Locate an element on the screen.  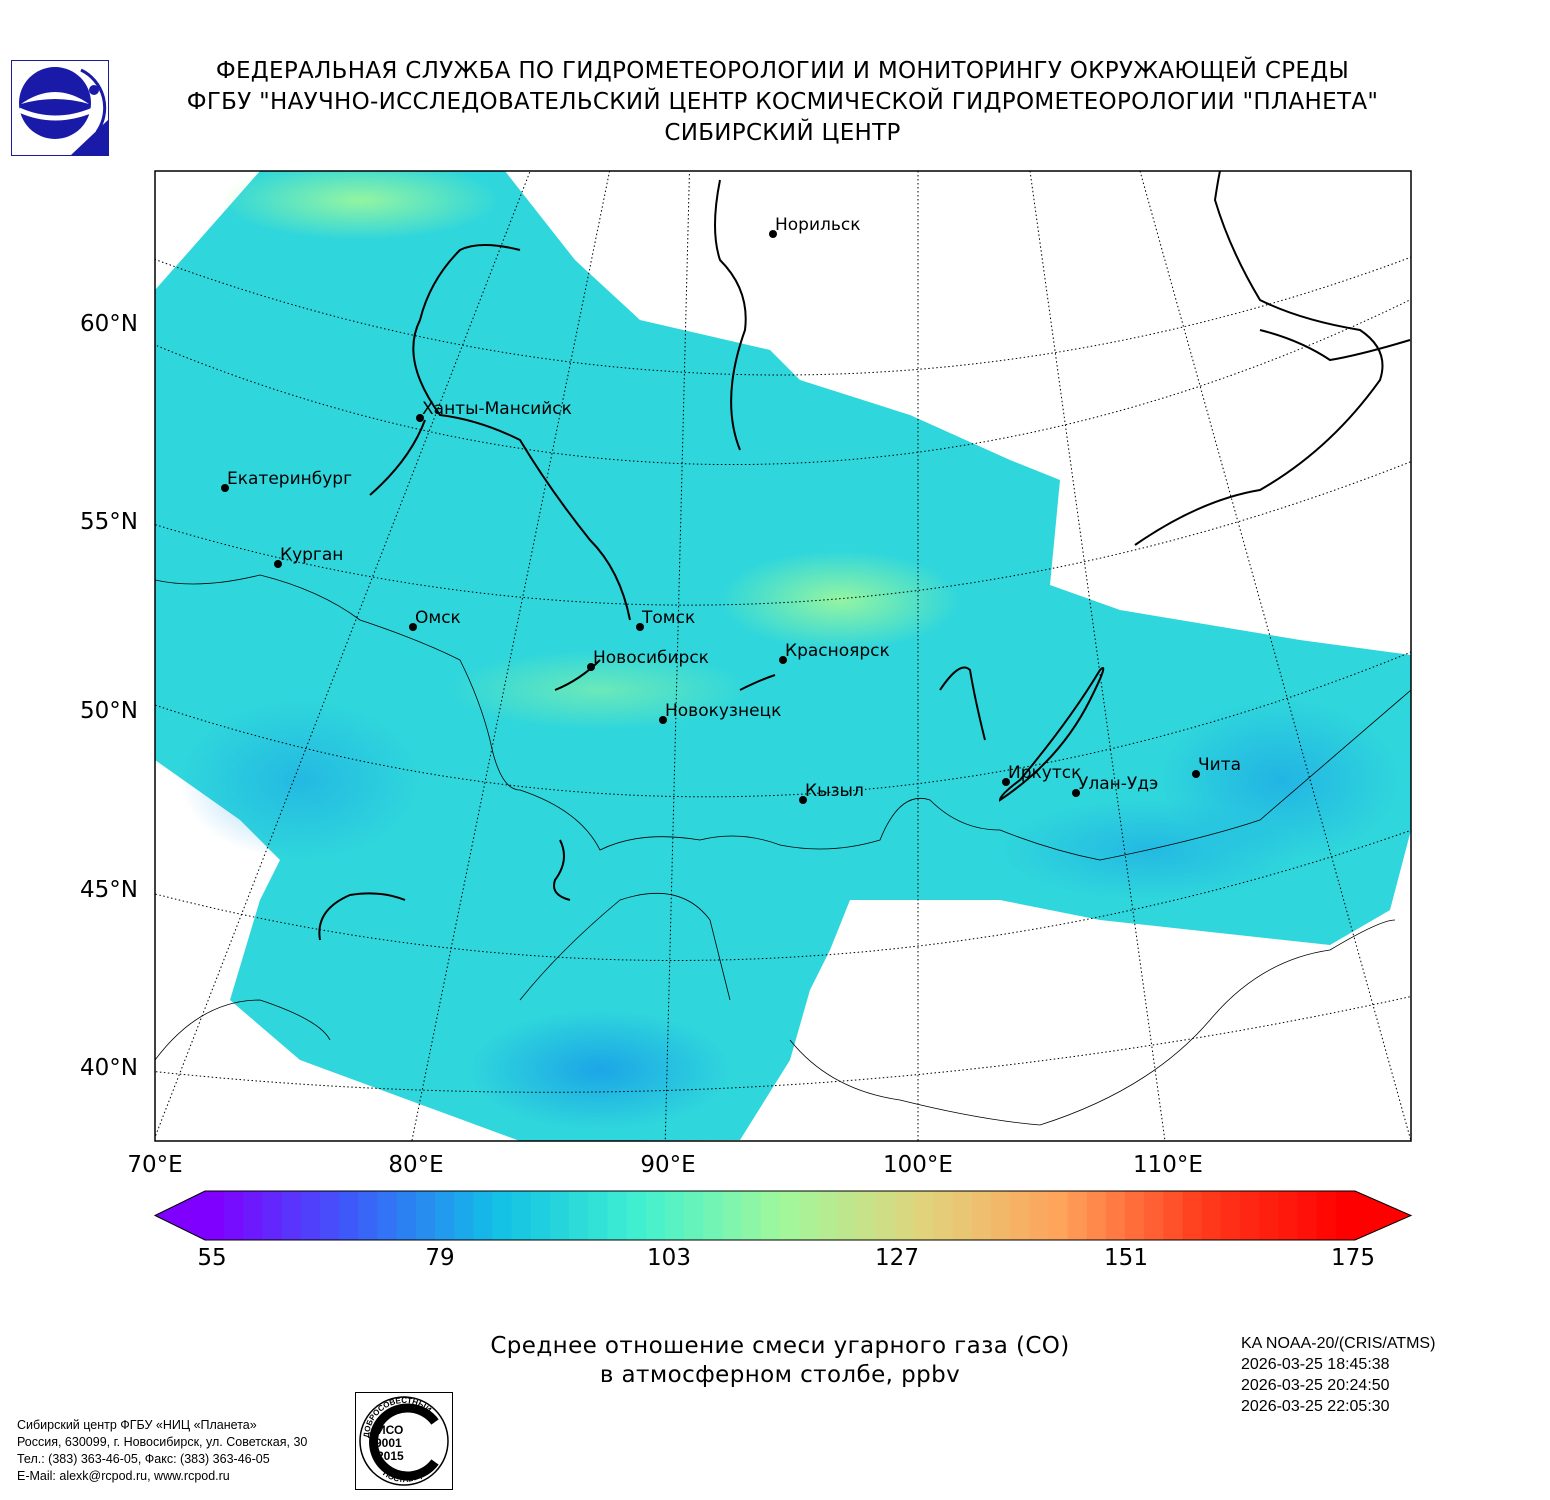
lat-label-45: 45°N is located at coordinates (109, 890).